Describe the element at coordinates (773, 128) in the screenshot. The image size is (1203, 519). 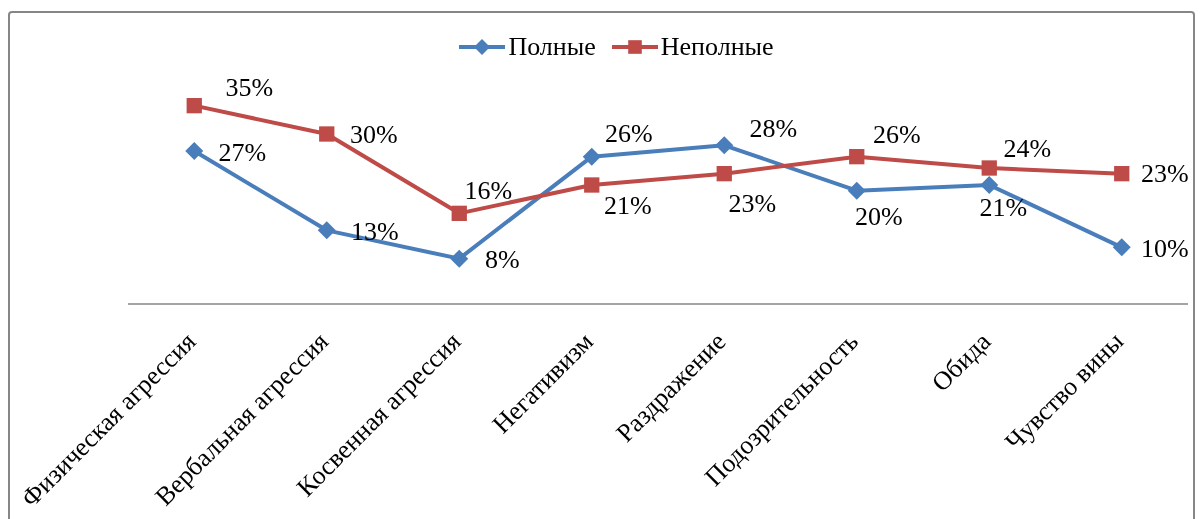
I see `data-label: 28%` at that location.